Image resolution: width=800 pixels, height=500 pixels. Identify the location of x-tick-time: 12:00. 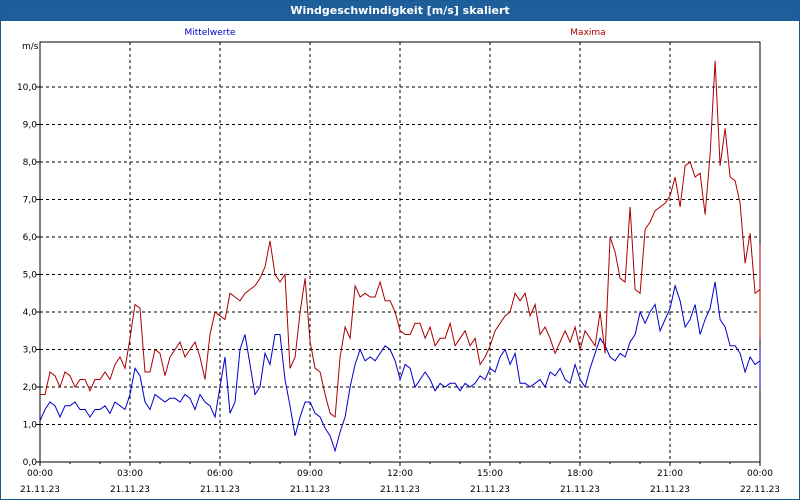
(400, 474).